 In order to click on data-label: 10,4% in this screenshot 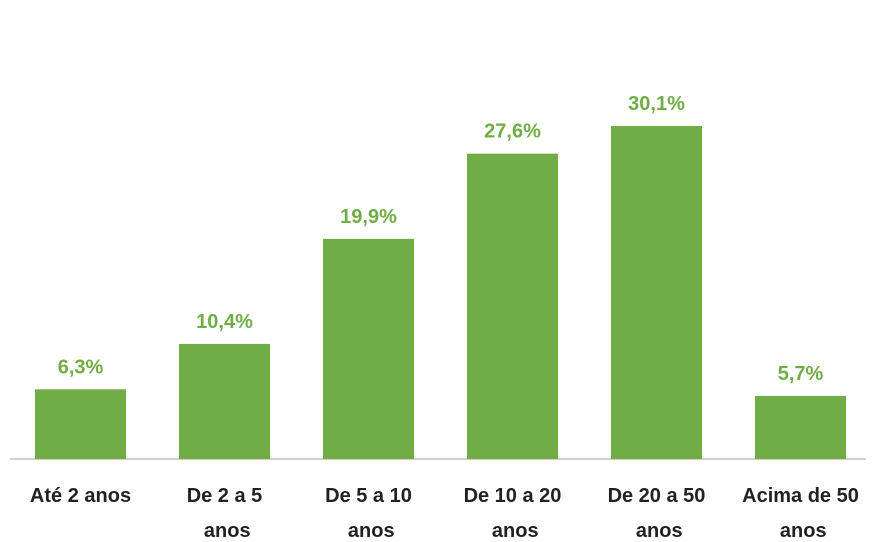, I will do `click(224, 322)`.